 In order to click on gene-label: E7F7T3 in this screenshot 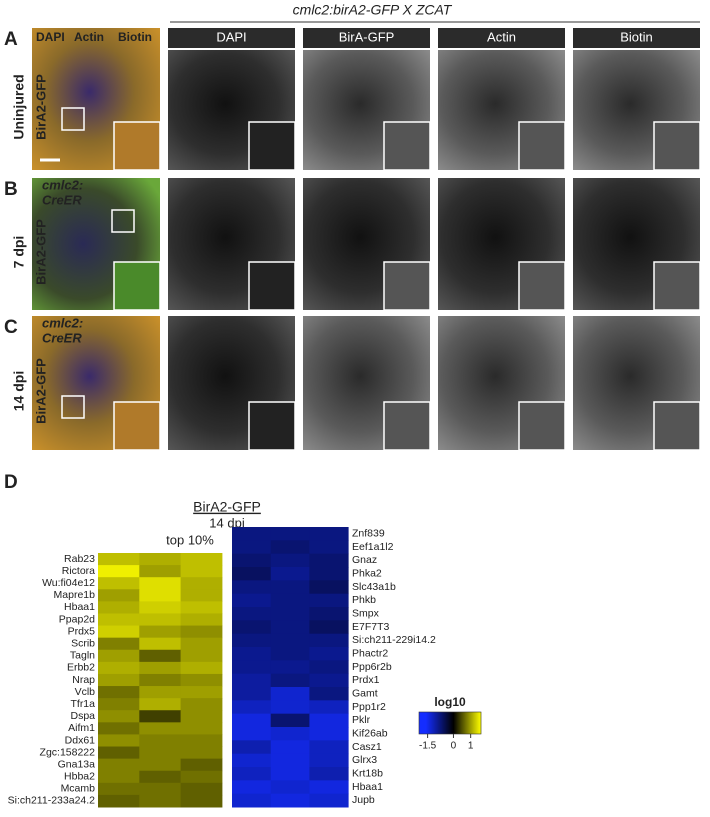, I will do `click(371, 627)`.